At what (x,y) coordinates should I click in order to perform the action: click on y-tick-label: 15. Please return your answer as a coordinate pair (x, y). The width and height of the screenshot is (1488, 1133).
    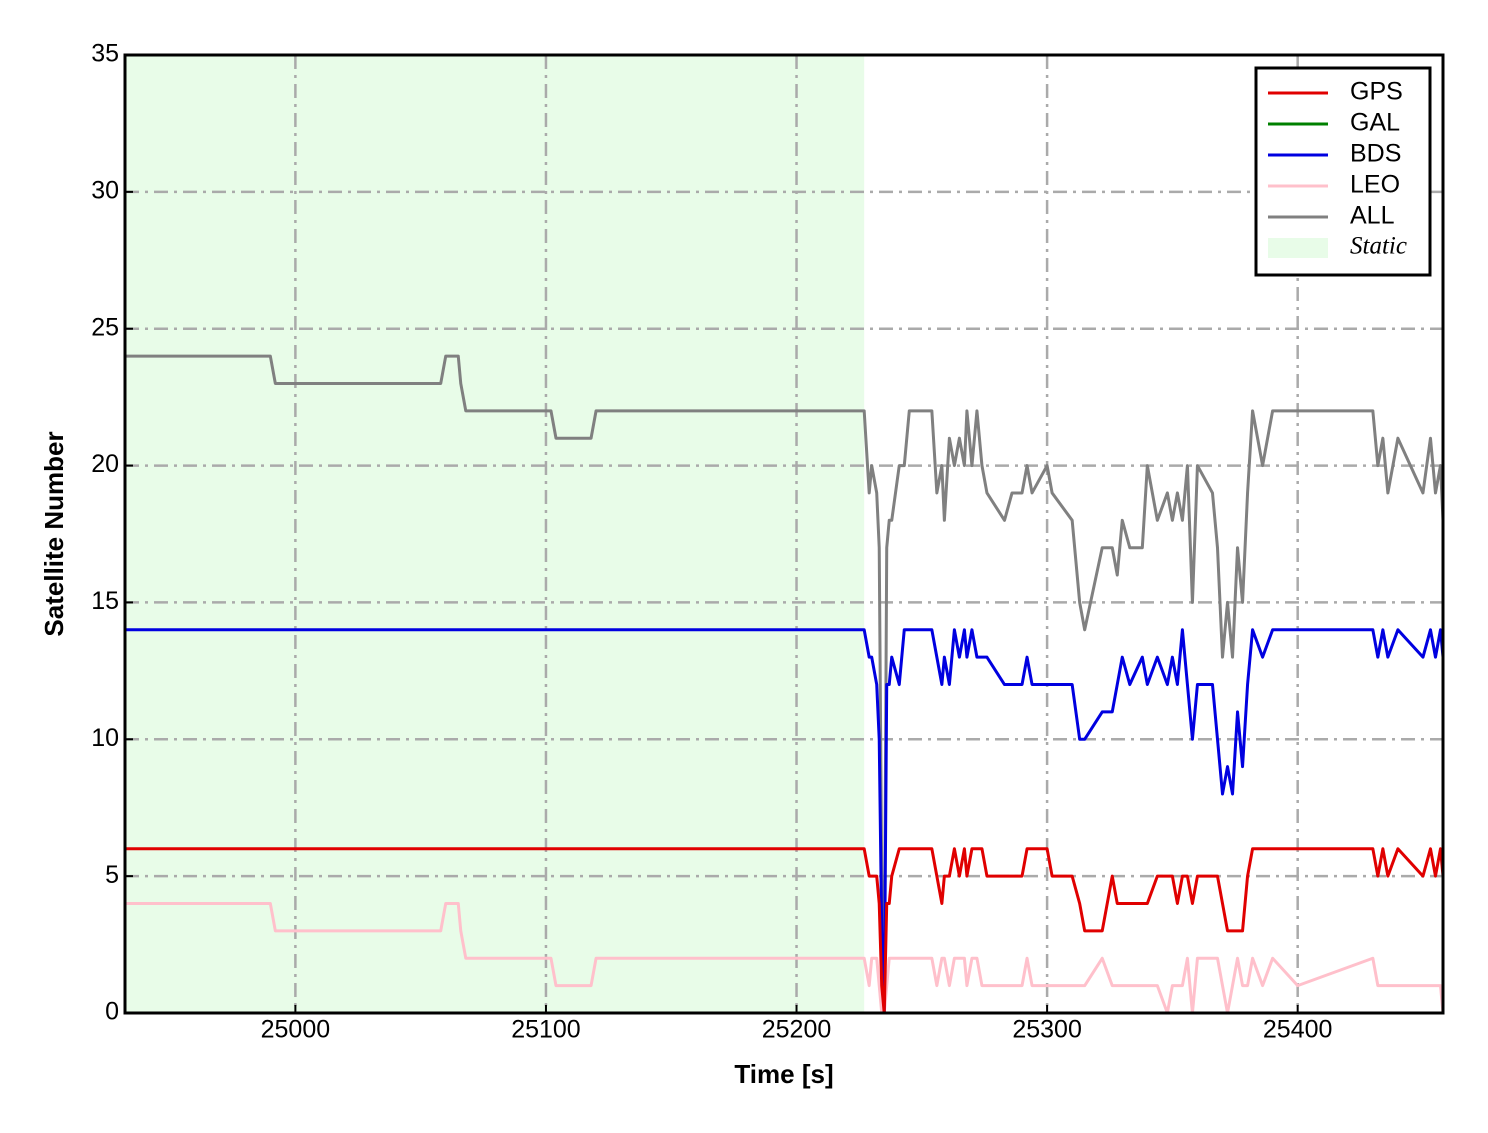
    Looking at the image, I should click on (105, 601).